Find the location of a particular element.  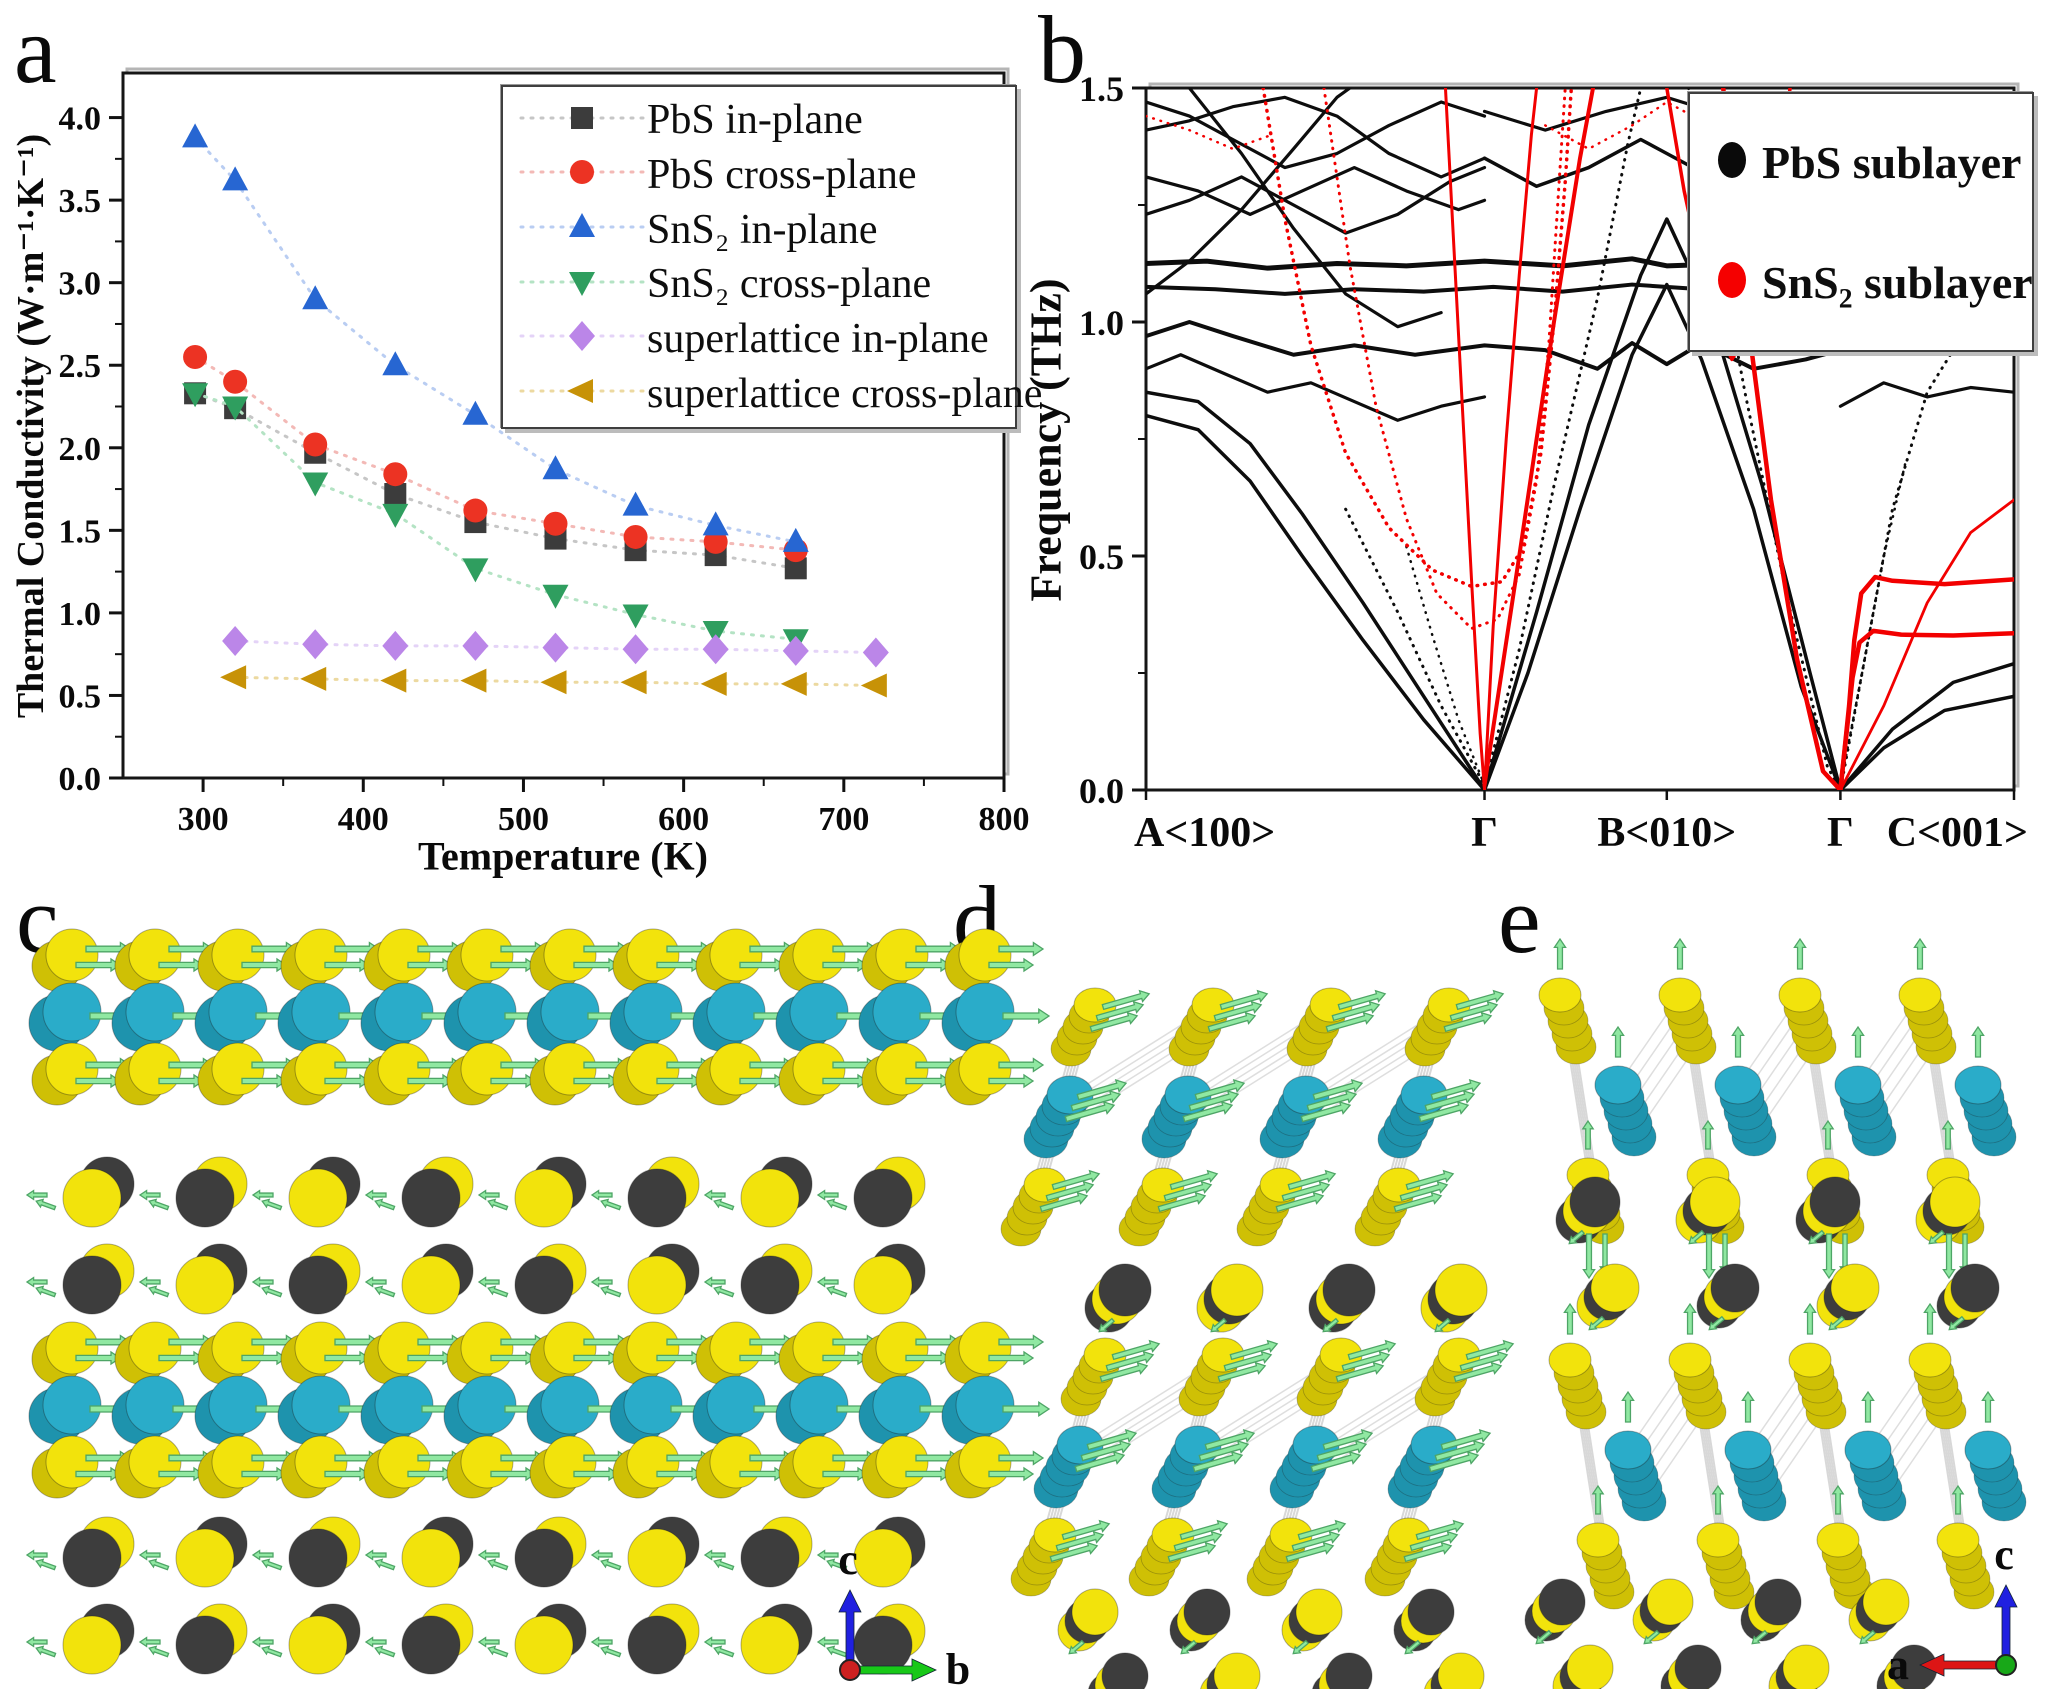

legend-label: SnS₂ sublayer is located at coordinates (1897, 282).